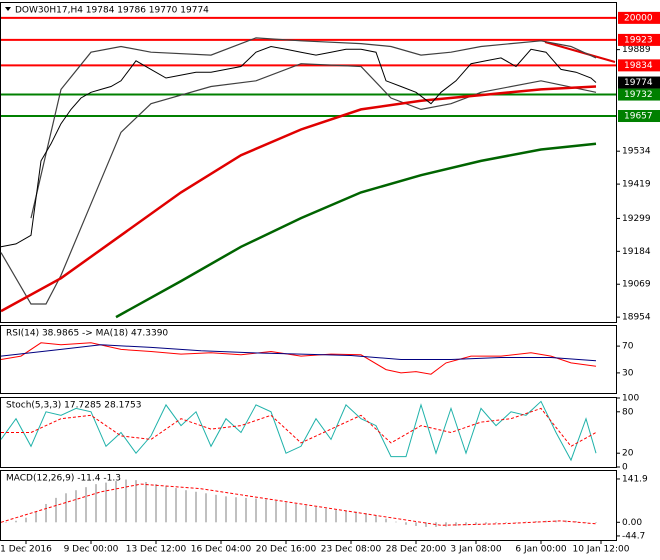 Image resolution: width=660 pixels, height=560 pixels. What do you see at coordinates (416, 550) in the screenshot?
I see `x-tick-label: 28 Dec 20:00` at bounding box center [416, 550].